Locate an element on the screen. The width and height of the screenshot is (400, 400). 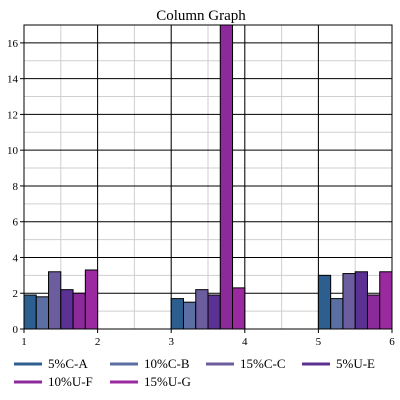
y-tick-label: 2 is located at coordinates (16, 294).